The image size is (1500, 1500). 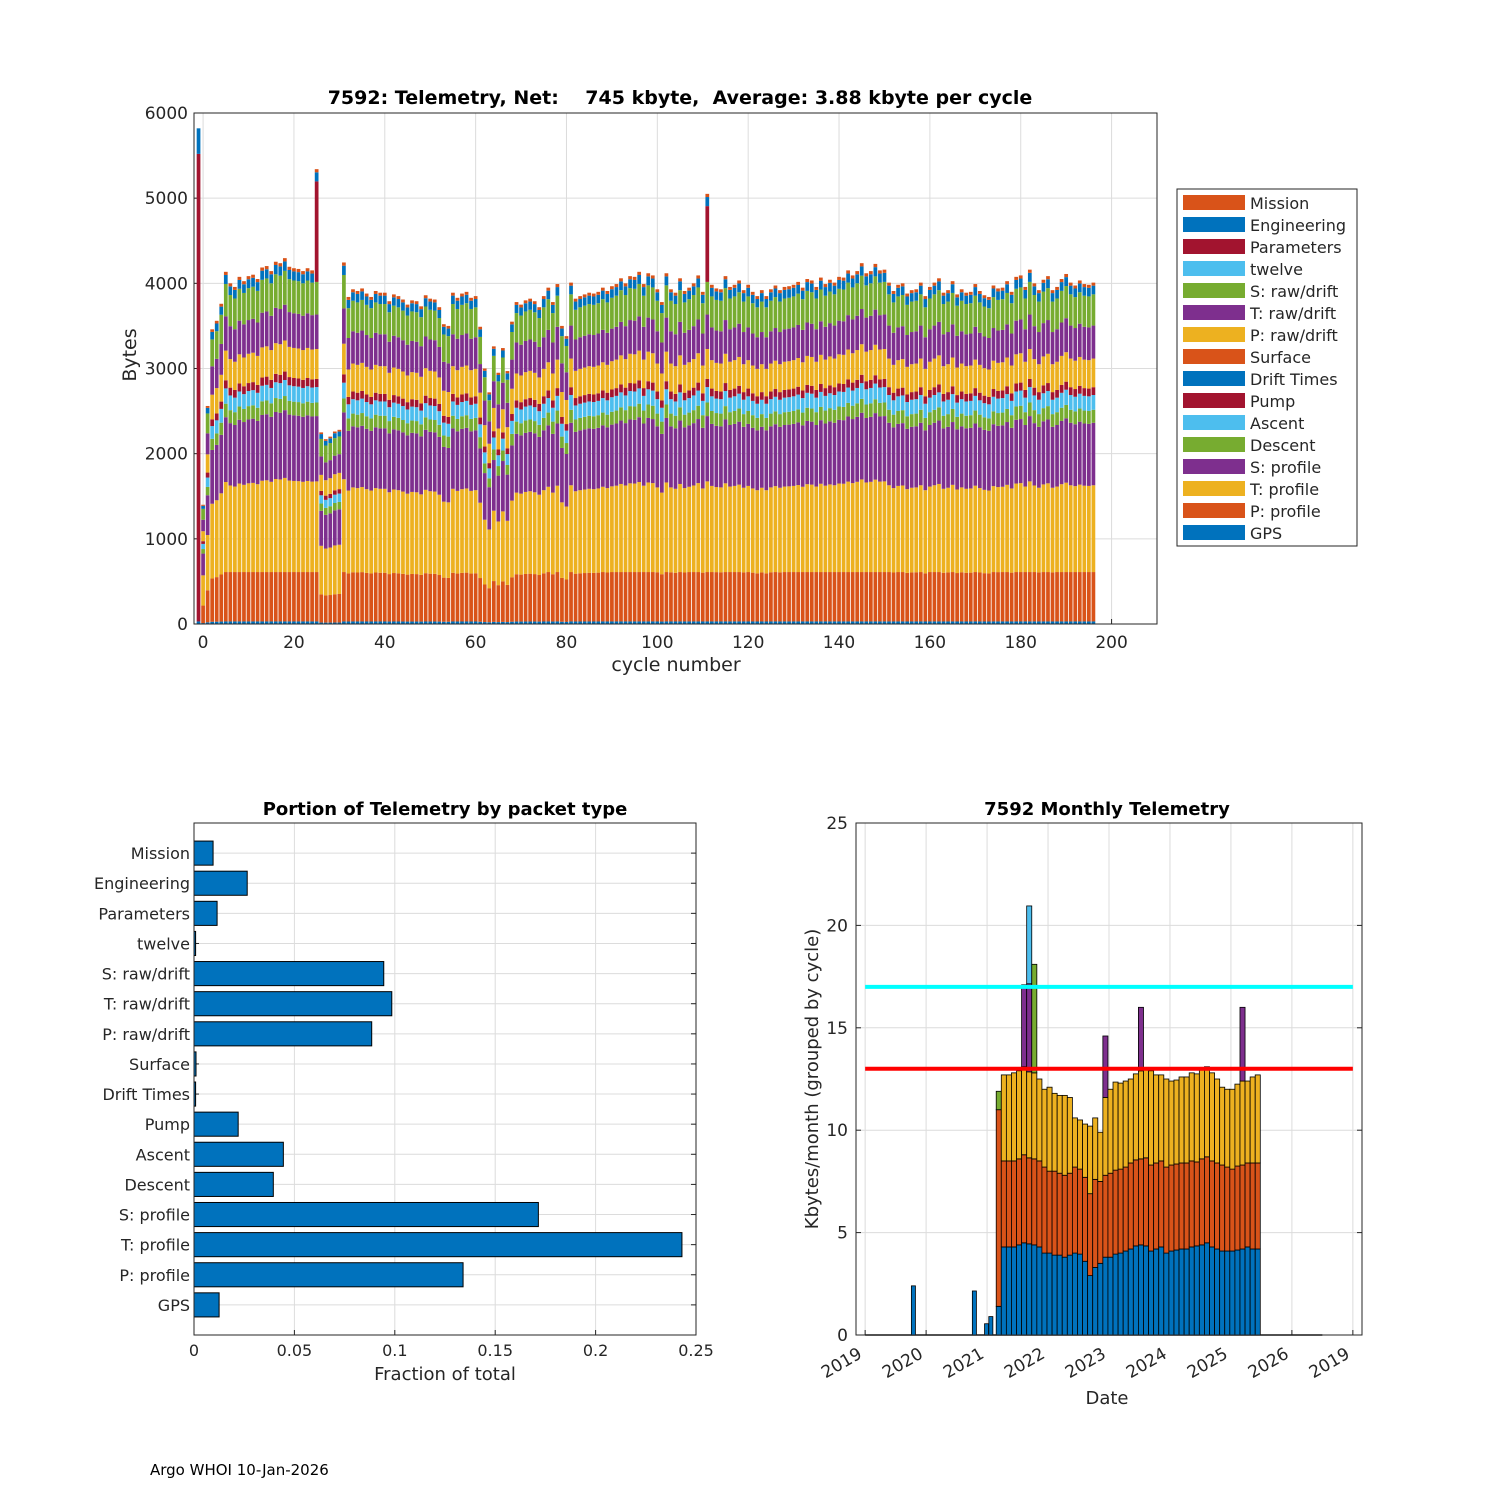 I want to click on c2-category-label: GPS, so click(x=174, y=1305).